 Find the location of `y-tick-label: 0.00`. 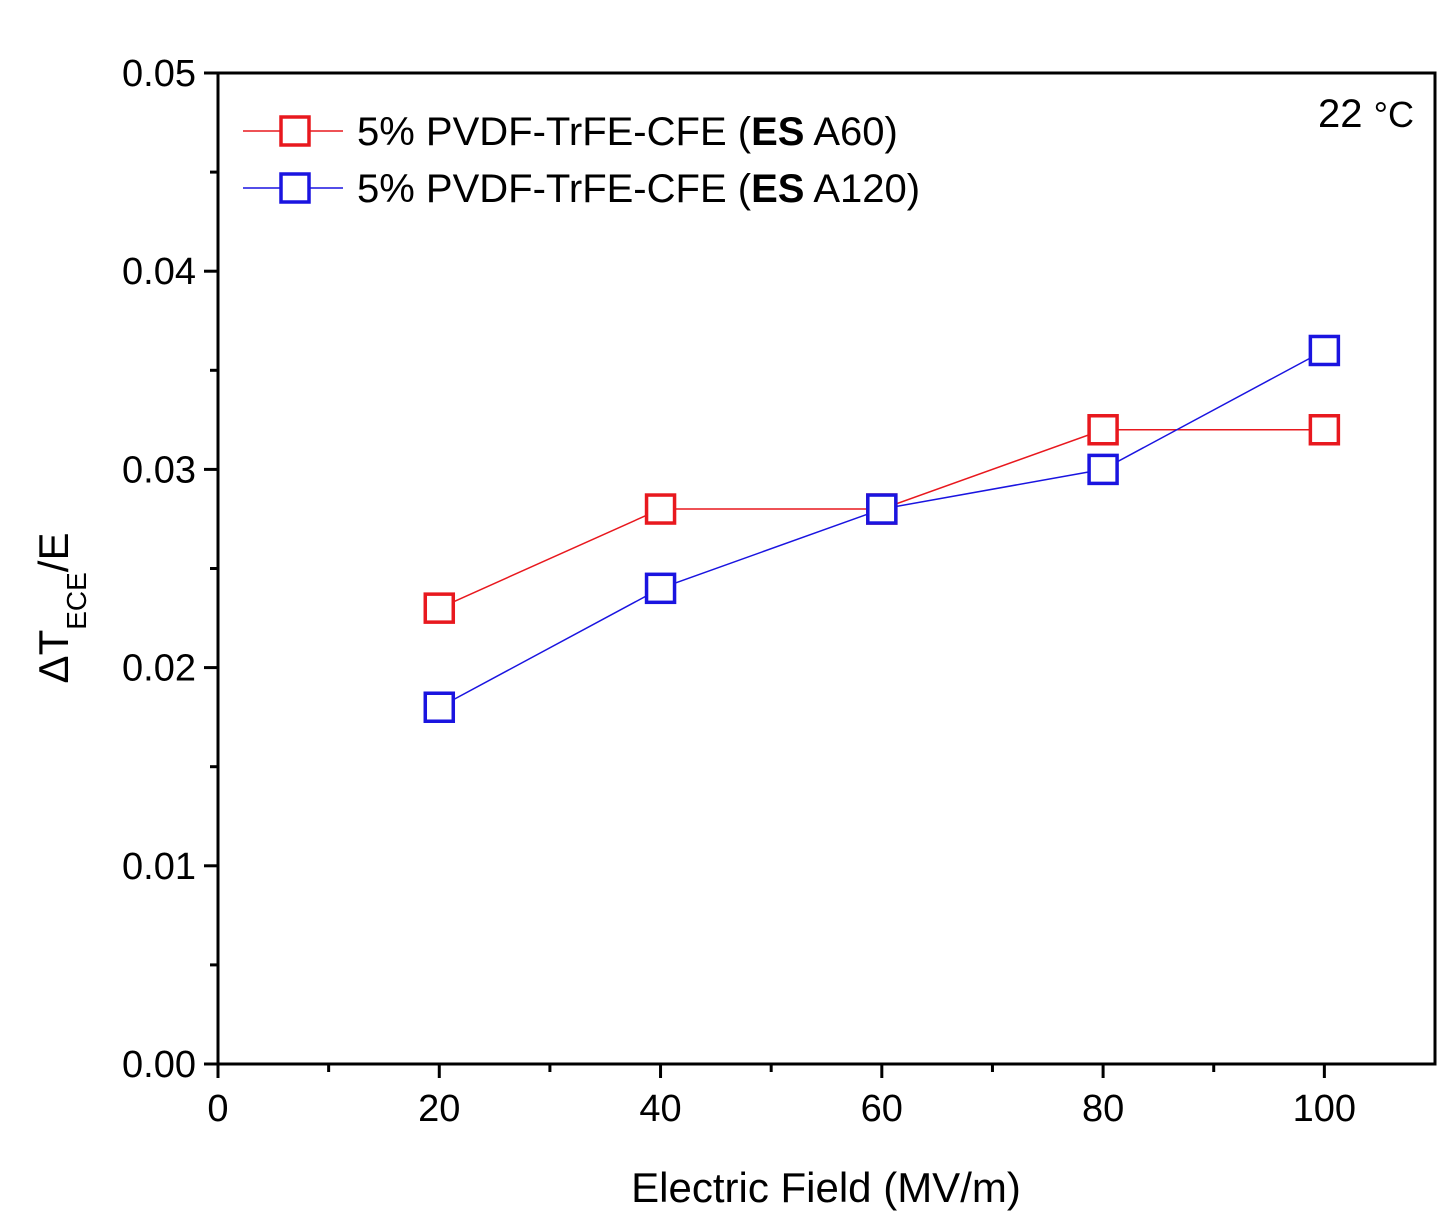

y-tick-label: 0.00 is located at coordinates (159, 1065).